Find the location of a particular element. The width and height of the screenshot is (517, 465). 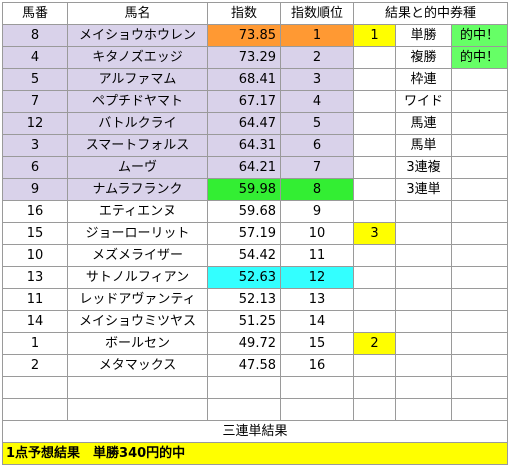

cell-umaban: 9 is located at coordinates (35, 189).